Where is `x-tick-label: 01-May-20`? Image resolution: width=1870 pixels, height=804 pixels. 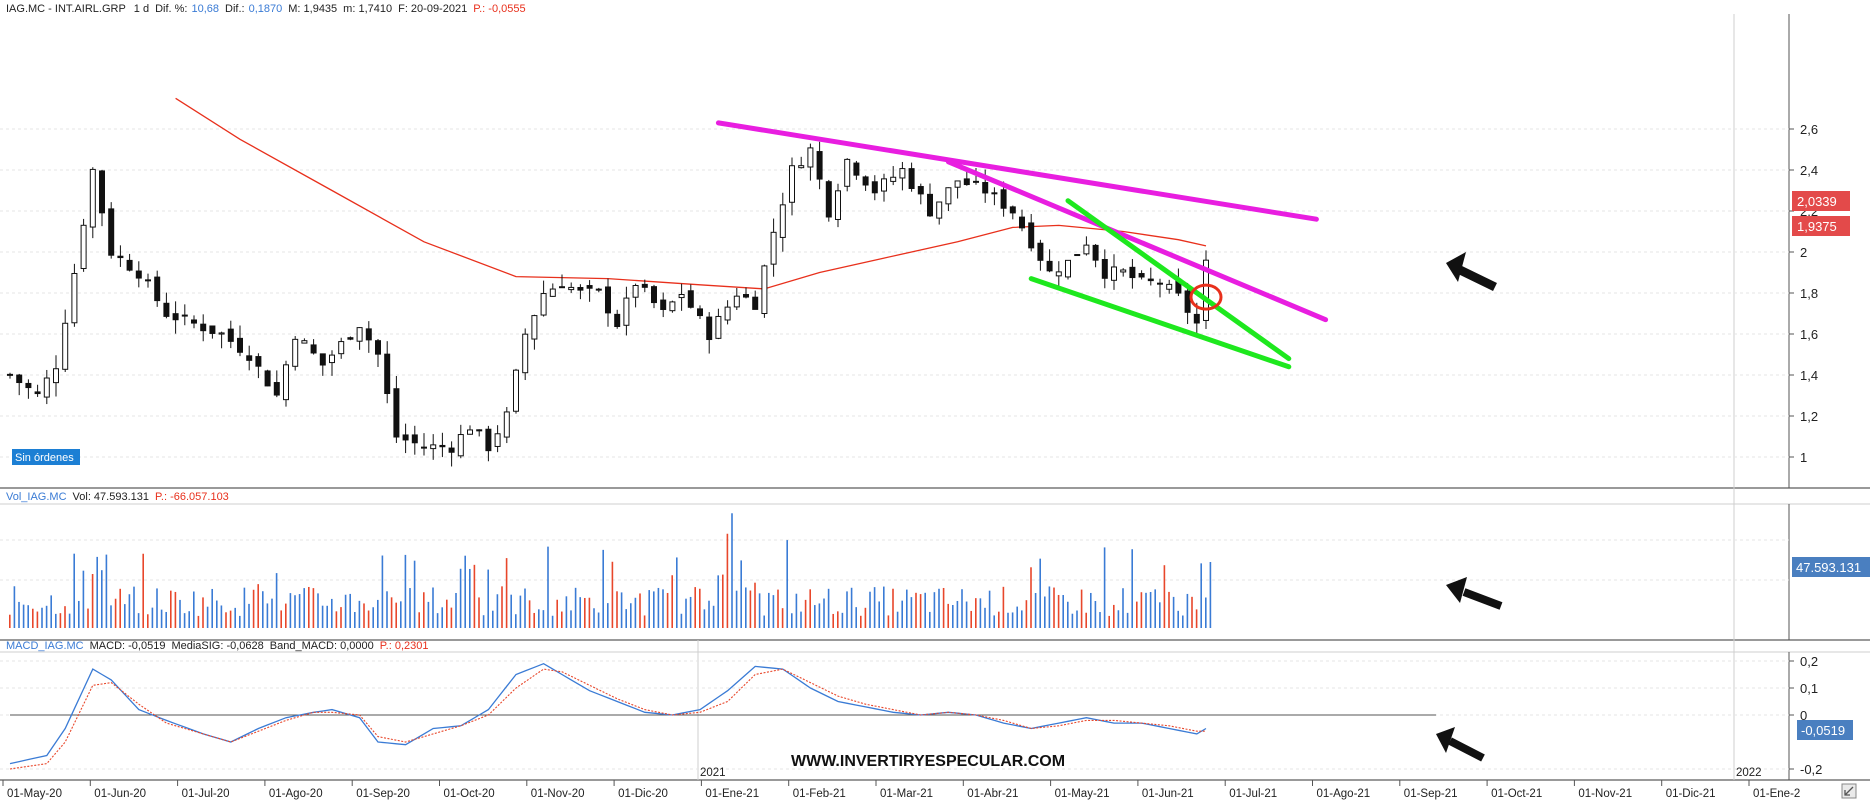
x-tick-label: 01-May-20 is located at coordinates (34, 794).